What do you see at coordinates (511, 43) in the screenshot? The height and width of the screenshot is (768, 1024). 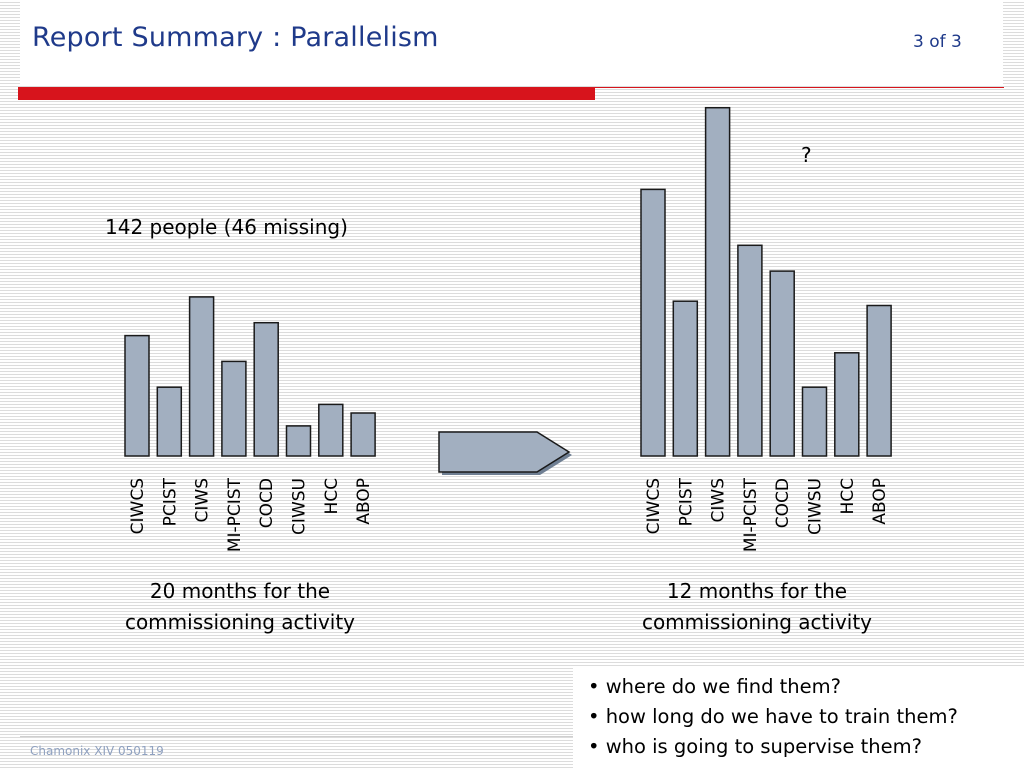 I see `title-panel` at bounding box center [511, 43].